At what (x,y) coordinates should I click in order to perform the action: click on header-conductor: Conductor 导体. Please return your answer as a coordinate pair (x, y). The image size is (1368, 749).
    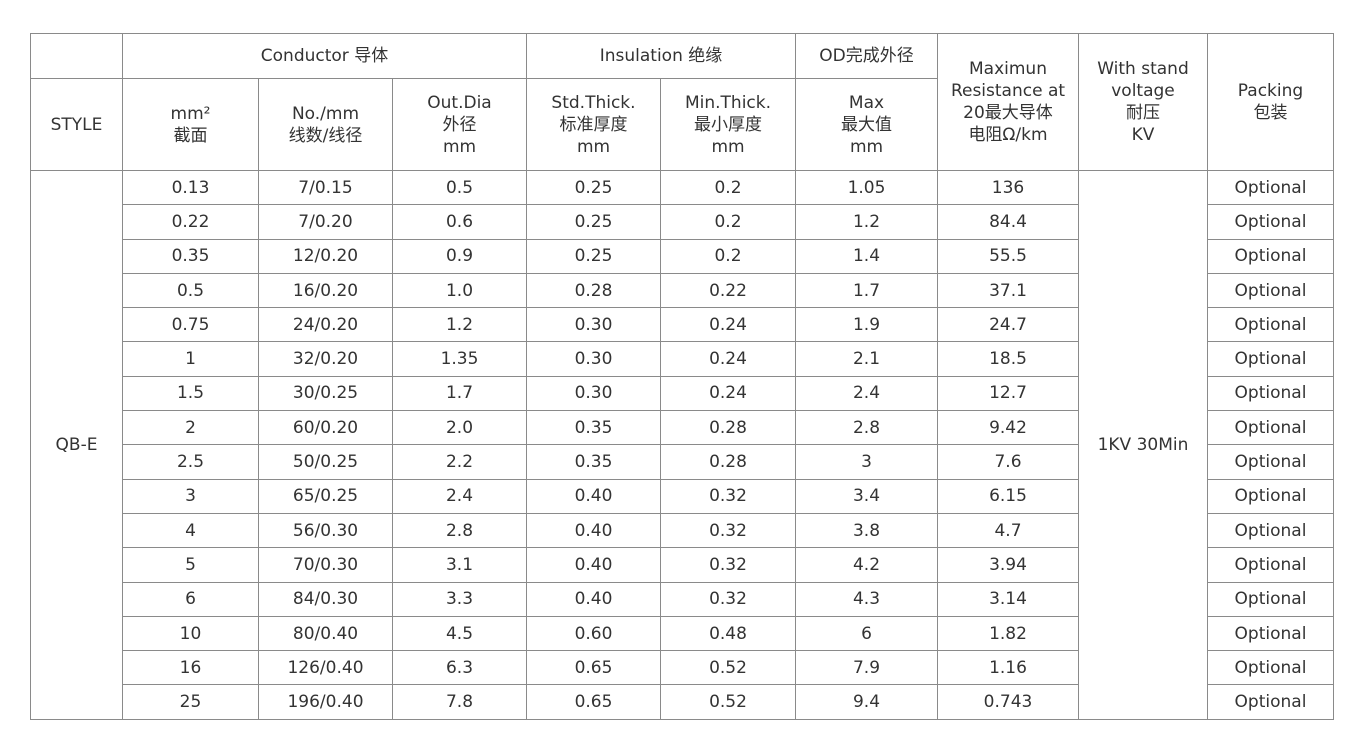
    Looking at the image, I should click on (324, 56).